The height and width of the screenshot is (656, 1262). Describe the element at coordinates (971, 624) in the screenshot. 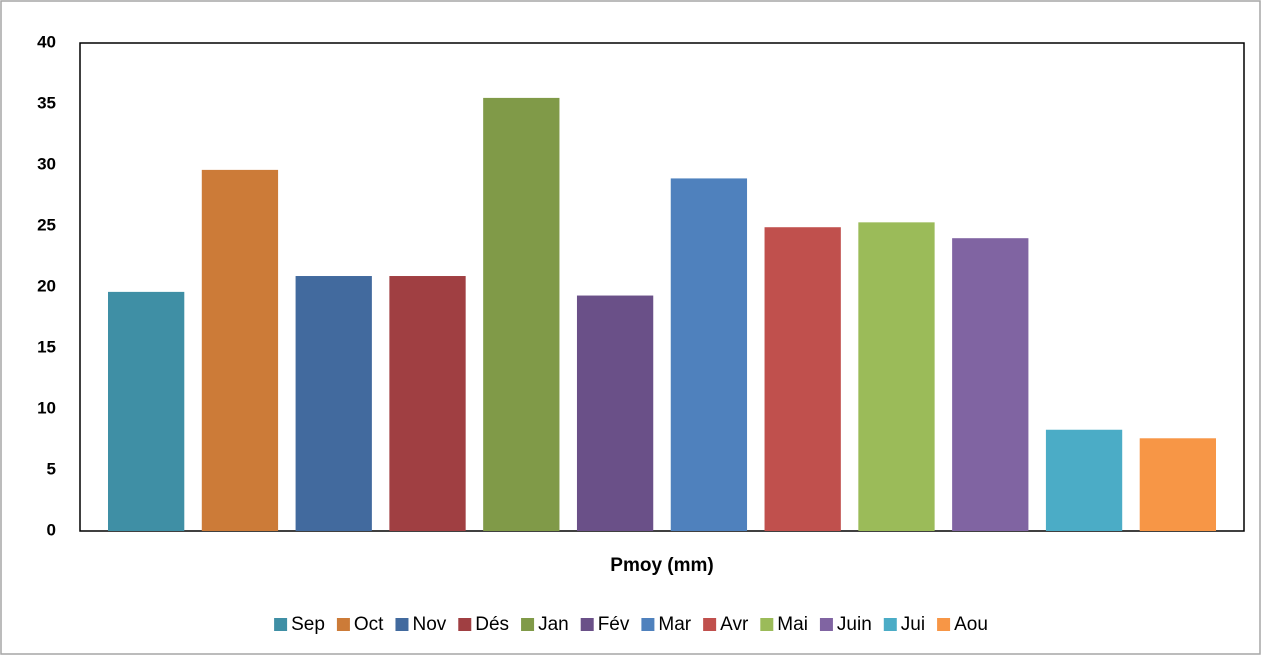

I see `legend-label: Aou` at that location.